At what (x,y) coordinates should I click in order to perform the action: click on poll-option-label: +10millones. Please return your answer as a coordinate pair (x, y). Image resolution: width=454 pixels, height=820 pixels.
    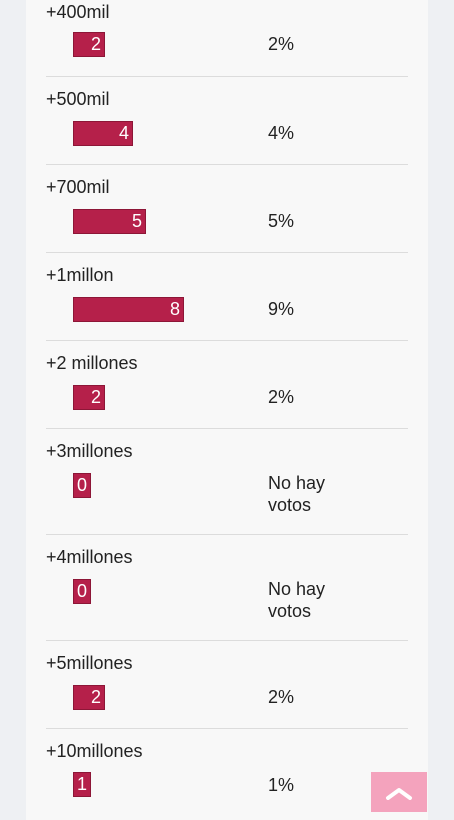
    Looking at the image, I should click on (94, 751).